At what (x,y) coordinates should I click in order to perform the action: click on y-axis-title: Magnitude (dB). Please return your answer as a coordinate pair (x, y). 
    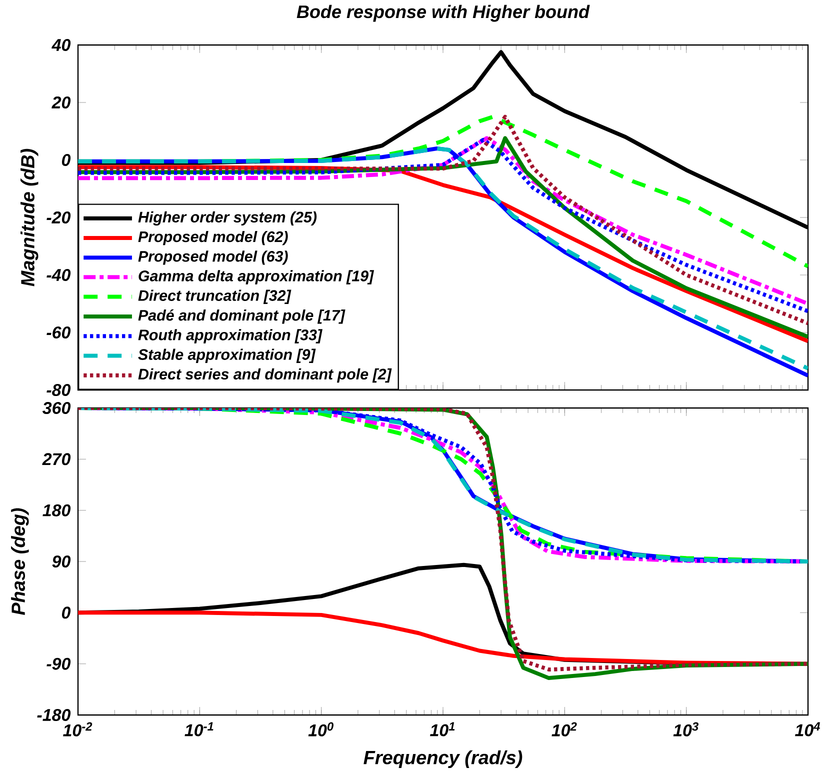
    Looking at the image, I should click on (29, 217).